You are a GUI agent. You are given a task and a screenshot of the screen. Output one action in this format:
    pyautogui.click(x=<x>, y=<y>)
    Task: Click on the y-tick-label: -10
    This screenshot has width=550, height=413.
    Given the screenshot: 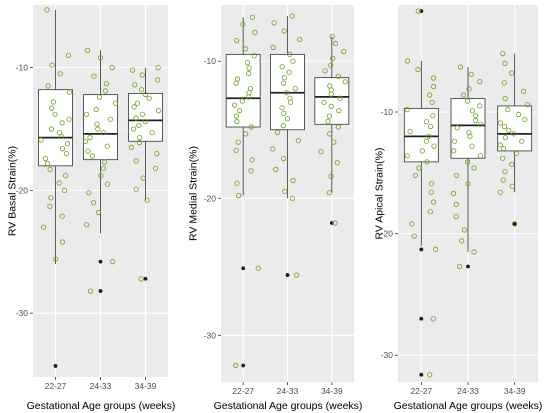 What is the action you would take?
    pyautogui.click(x=387, y=112)
    